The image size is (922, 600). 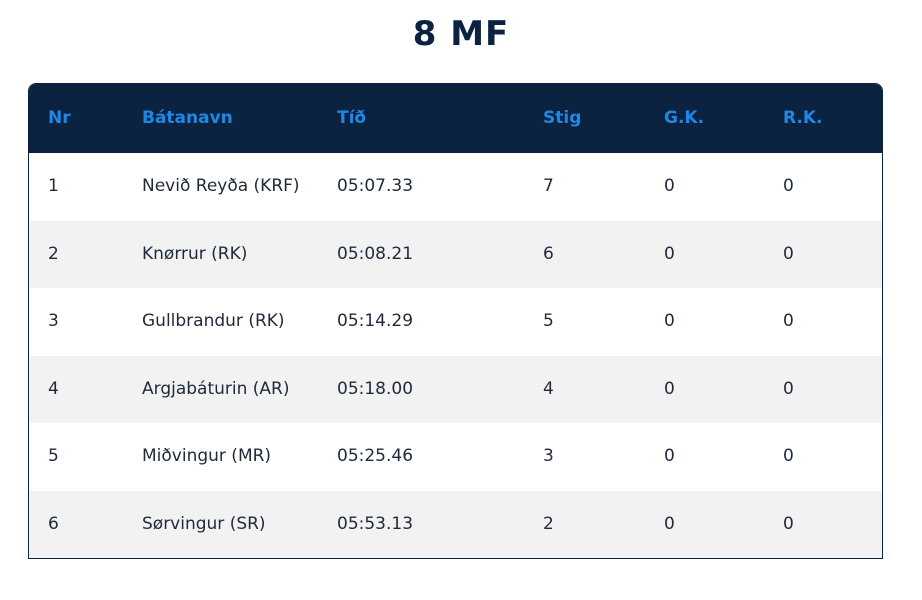 I want to click on cell-time: 05:08.21, so click(x=375, y=253).